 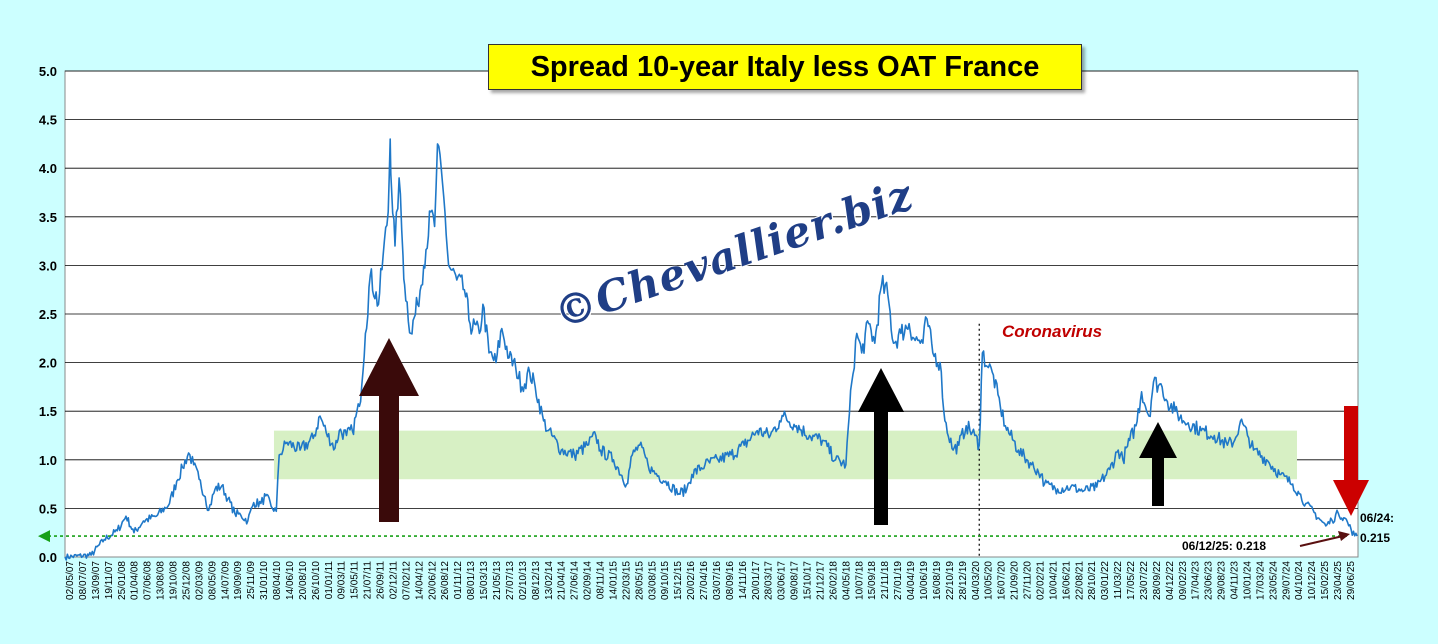 What do you see at coordinates (881, 446) in the screenshot?
I see `up-arrow-2018` at bounding box center [881, 446].